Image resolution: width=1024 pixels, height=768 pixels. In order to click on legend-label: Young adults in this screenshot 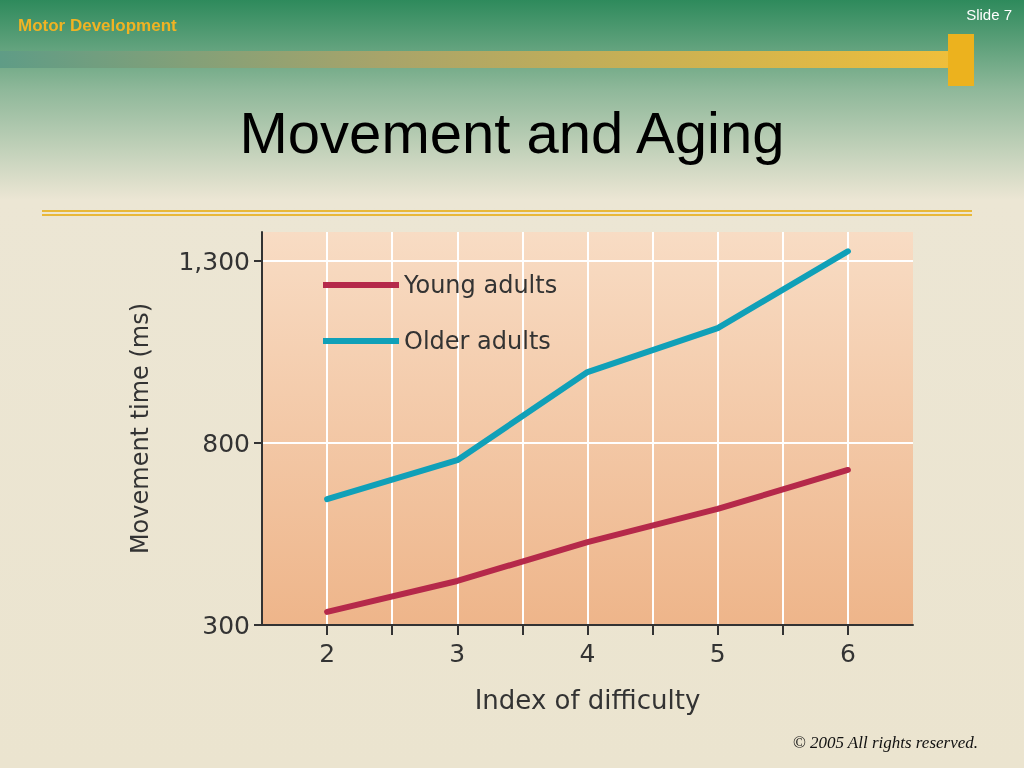, I will do `click(480, 285)`.